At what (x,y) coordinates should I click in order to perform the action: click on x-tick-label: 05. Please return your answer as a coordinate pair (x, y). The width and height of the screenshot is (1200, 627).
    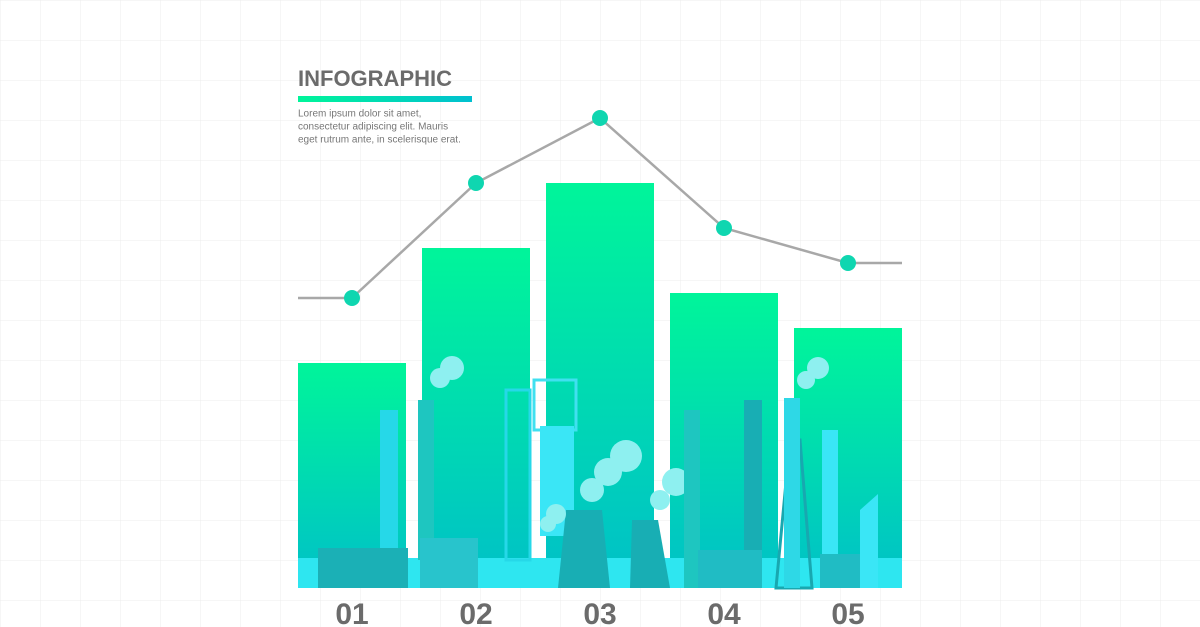
    Looking at the image, I should click on (847, 612).